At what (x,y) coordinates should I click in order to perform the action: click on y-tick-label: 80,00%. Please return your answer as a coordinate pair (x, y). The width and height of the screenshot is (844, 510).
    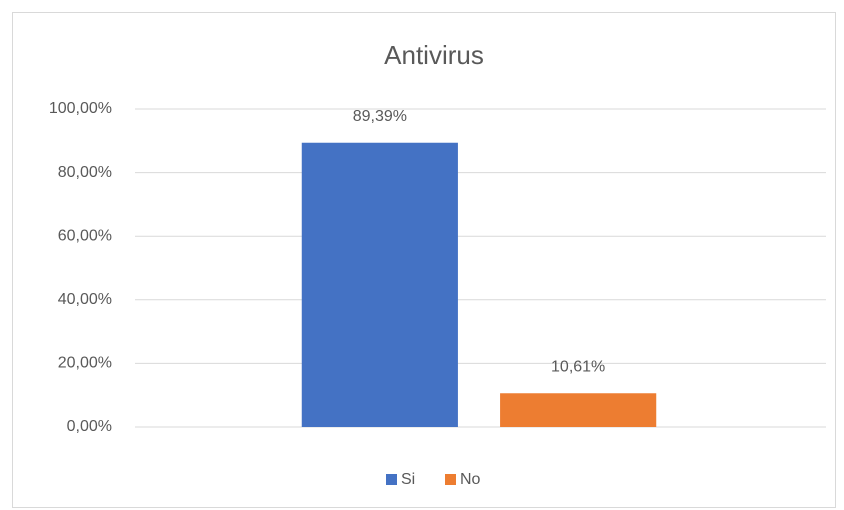
    Looking at the image, I should click on (85, 172).